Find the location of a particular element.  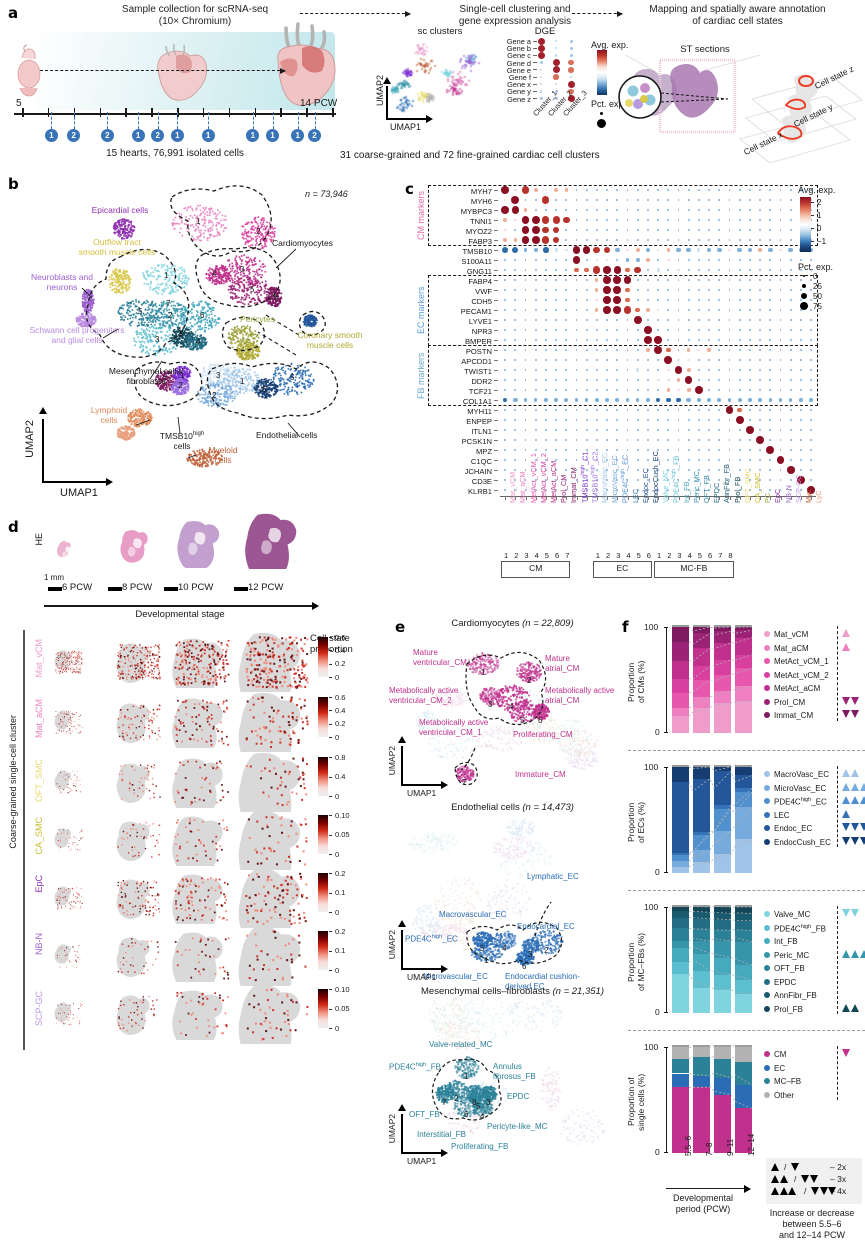

legend-label: PDE4Chigh_EC is located at coordinates (800, 802).